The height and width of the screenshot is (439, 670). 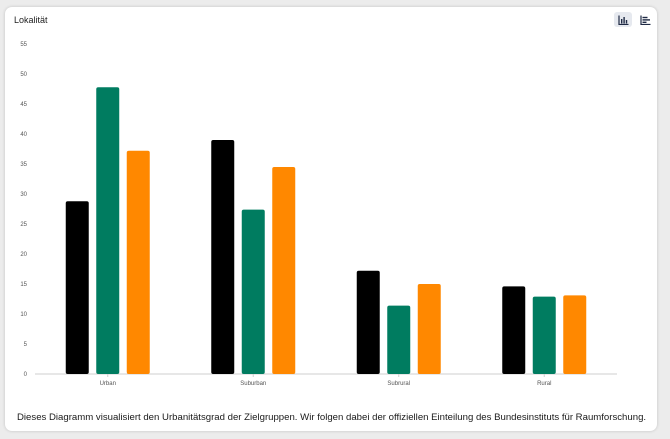 What do you see at coordinates (23, 135) in the screenshot?
I see `y-tick-label: 40` at bounding box center [23, 135].